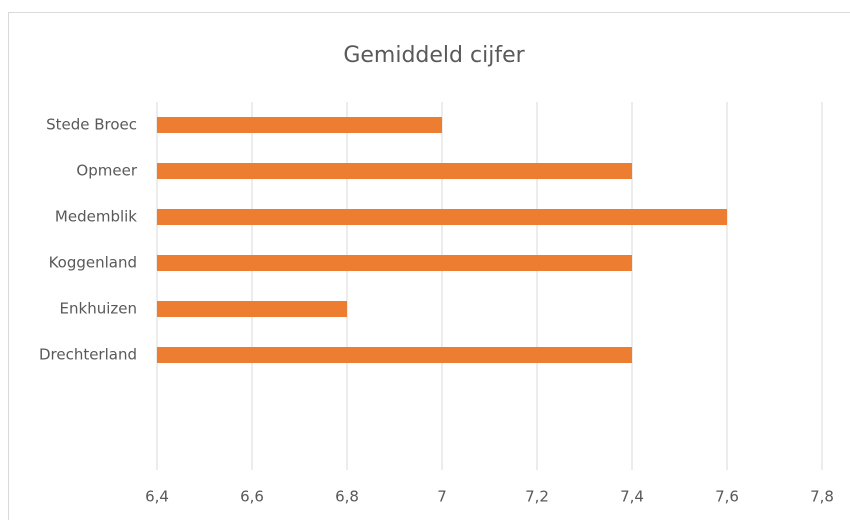 Image resolution: width=850 pixels, height=520 pixels. What do you see at coordinates (106, 171) in the screenshot?
I see `y-tick-label: Opmeer` at bounding box center [106, 171].